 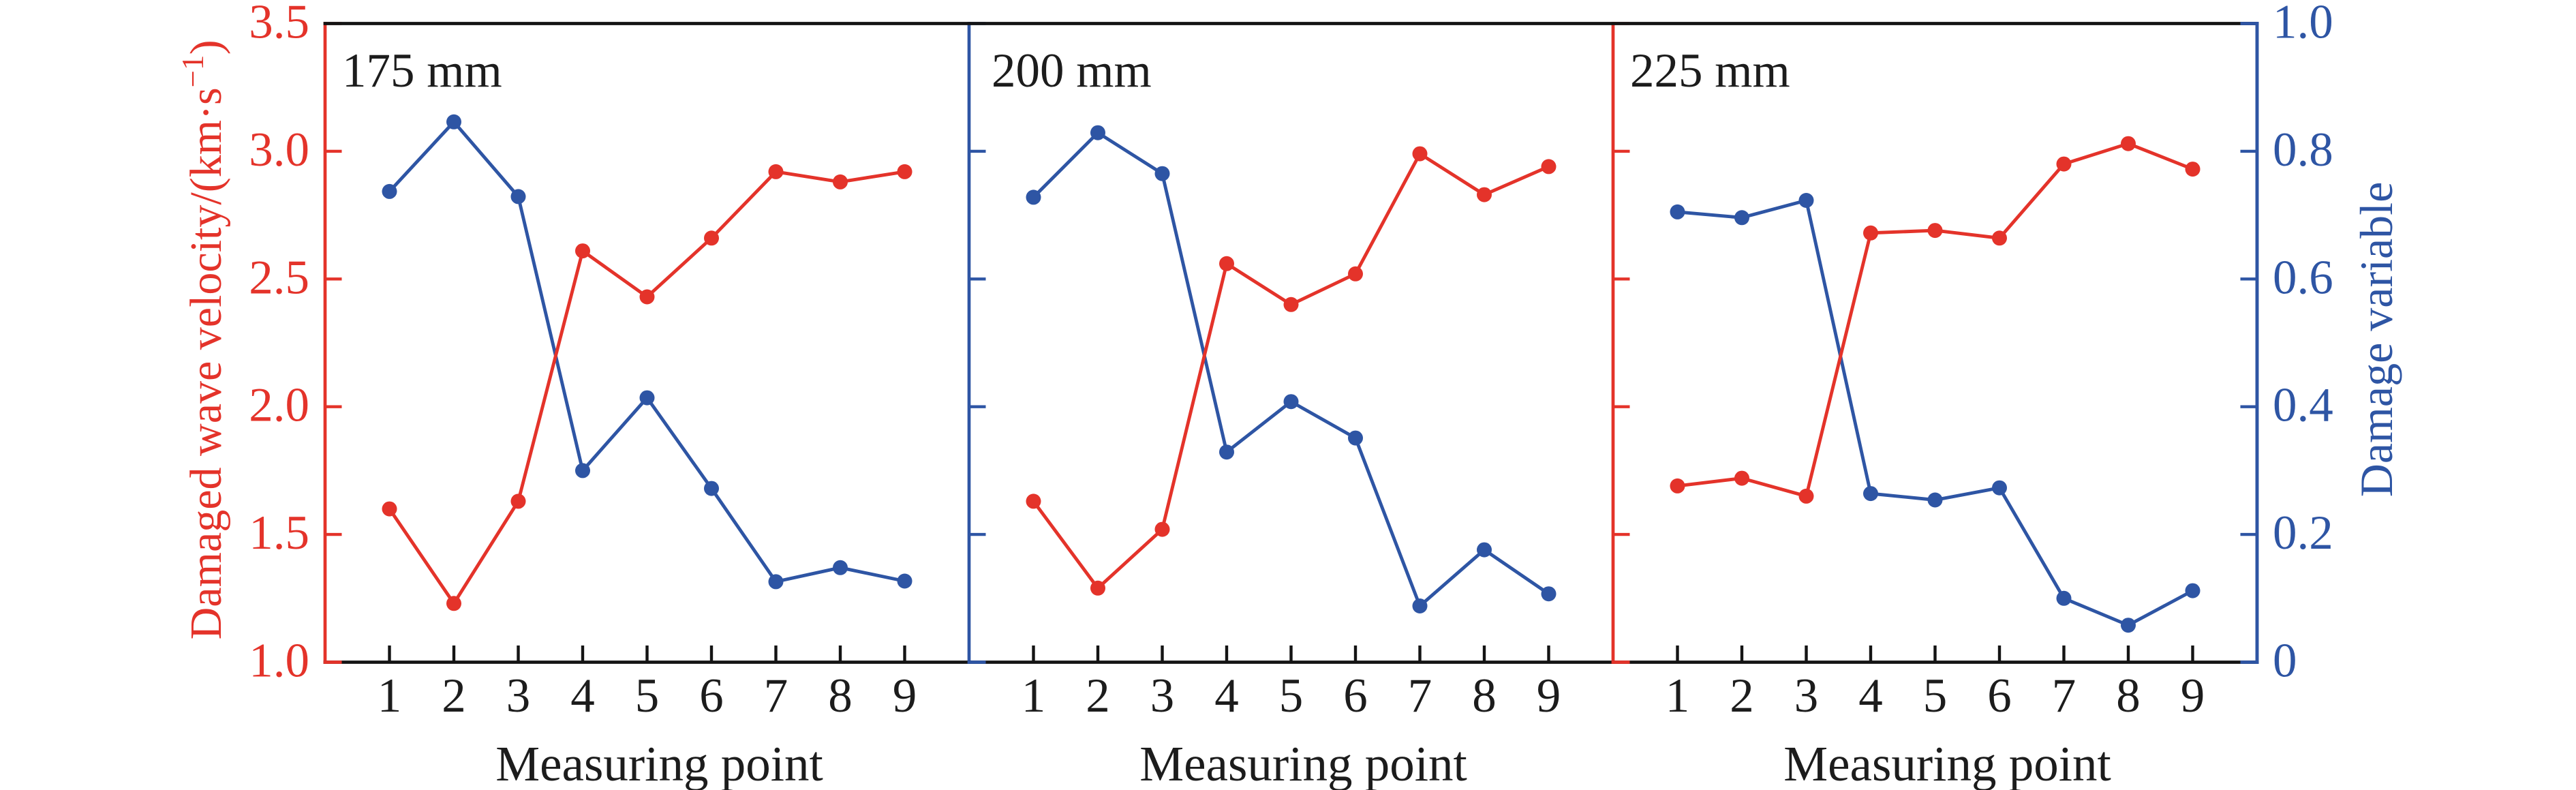 I want to click on svg-text: 2.0, so click(x=279, y=405).